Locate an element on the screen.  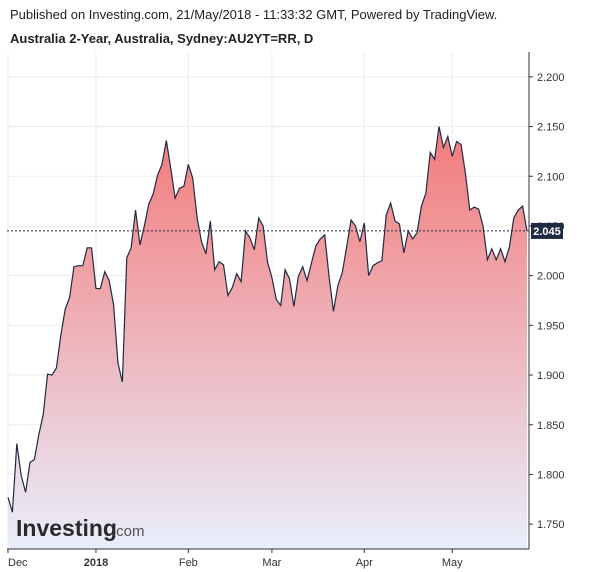
y-tick-label-2: 1.850 is located at coordinates (551, 426).